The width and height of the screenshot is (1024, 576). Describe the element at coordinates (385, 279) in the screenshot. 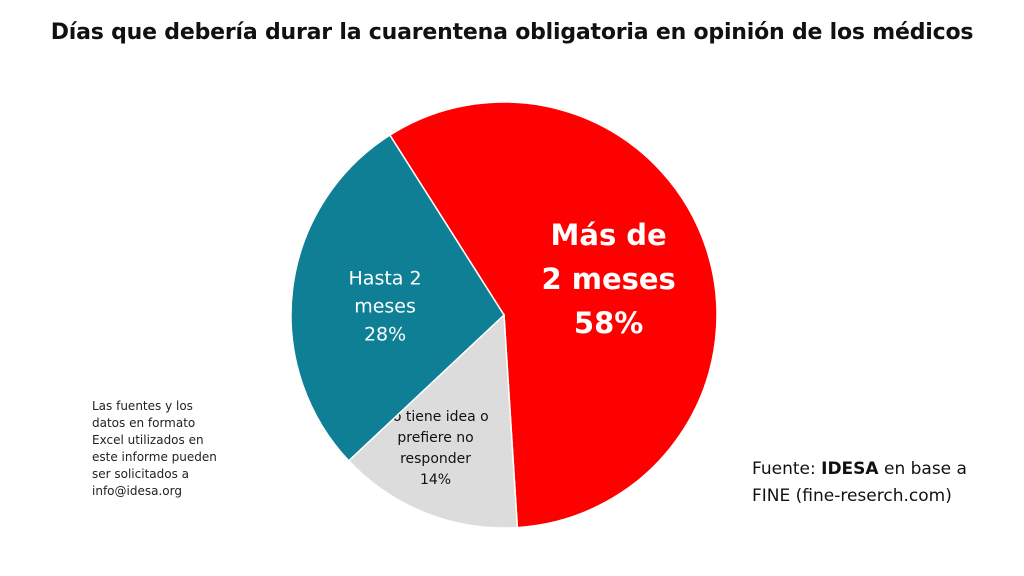

I see `slice-category-label: Hasta 2` at that location.